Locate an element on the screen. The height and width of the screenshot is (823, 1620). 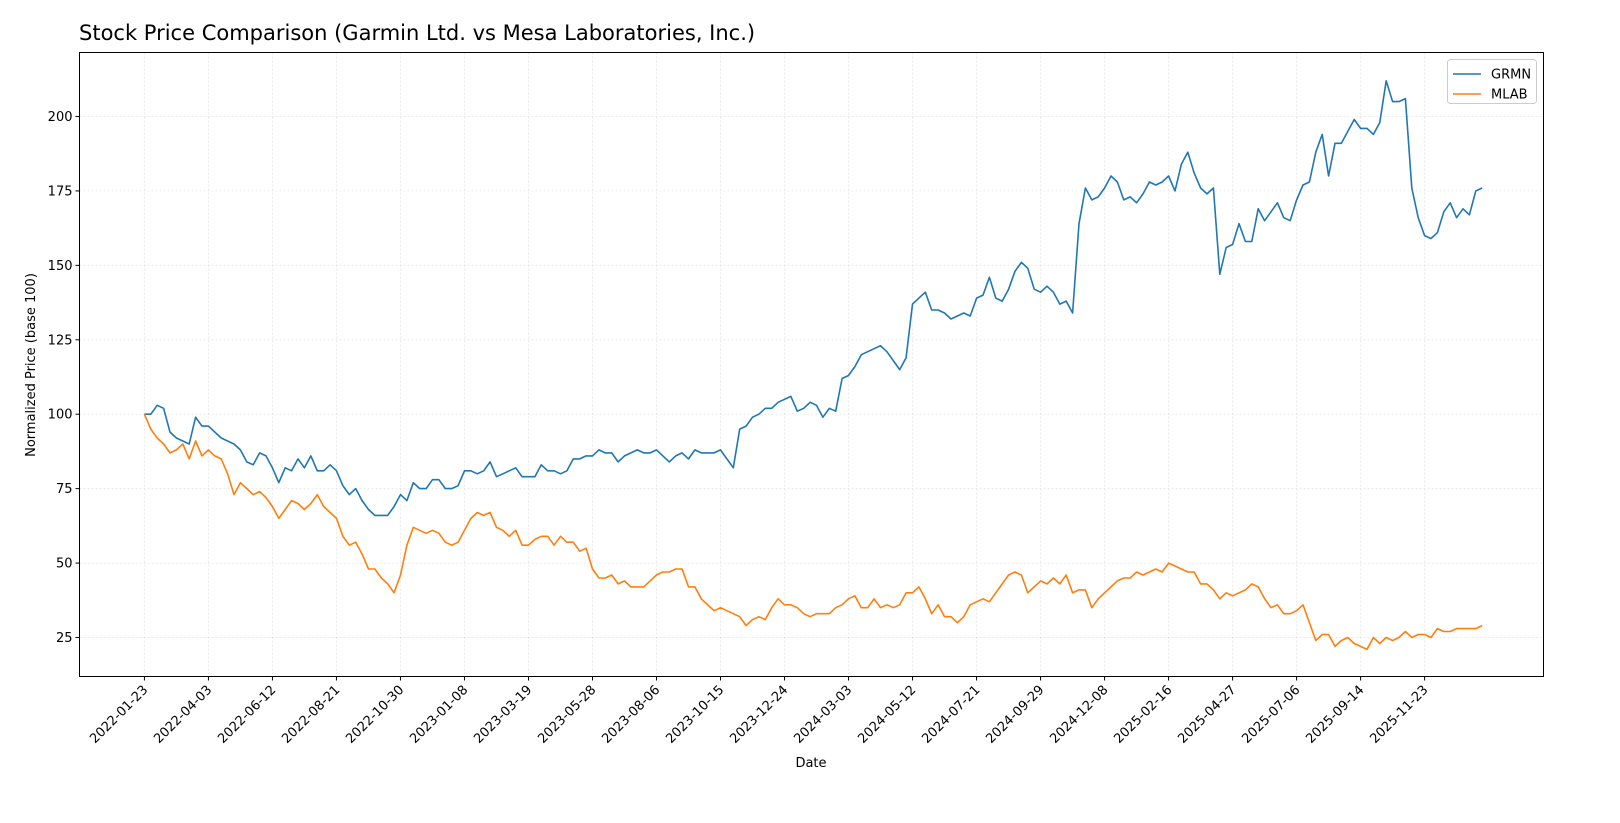
x-tick-label: 2023-10-15 is located at coordinates (695, 715).